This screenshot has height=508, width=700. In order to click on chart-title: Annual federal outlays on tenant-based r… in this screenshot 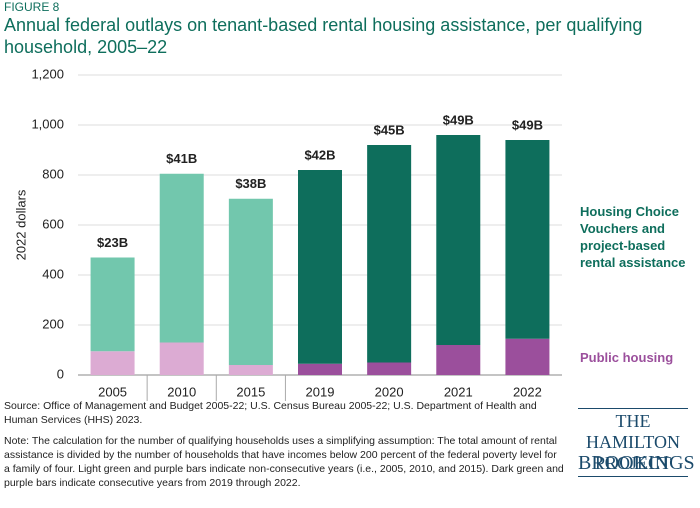, I will do `click(323, 36)`.